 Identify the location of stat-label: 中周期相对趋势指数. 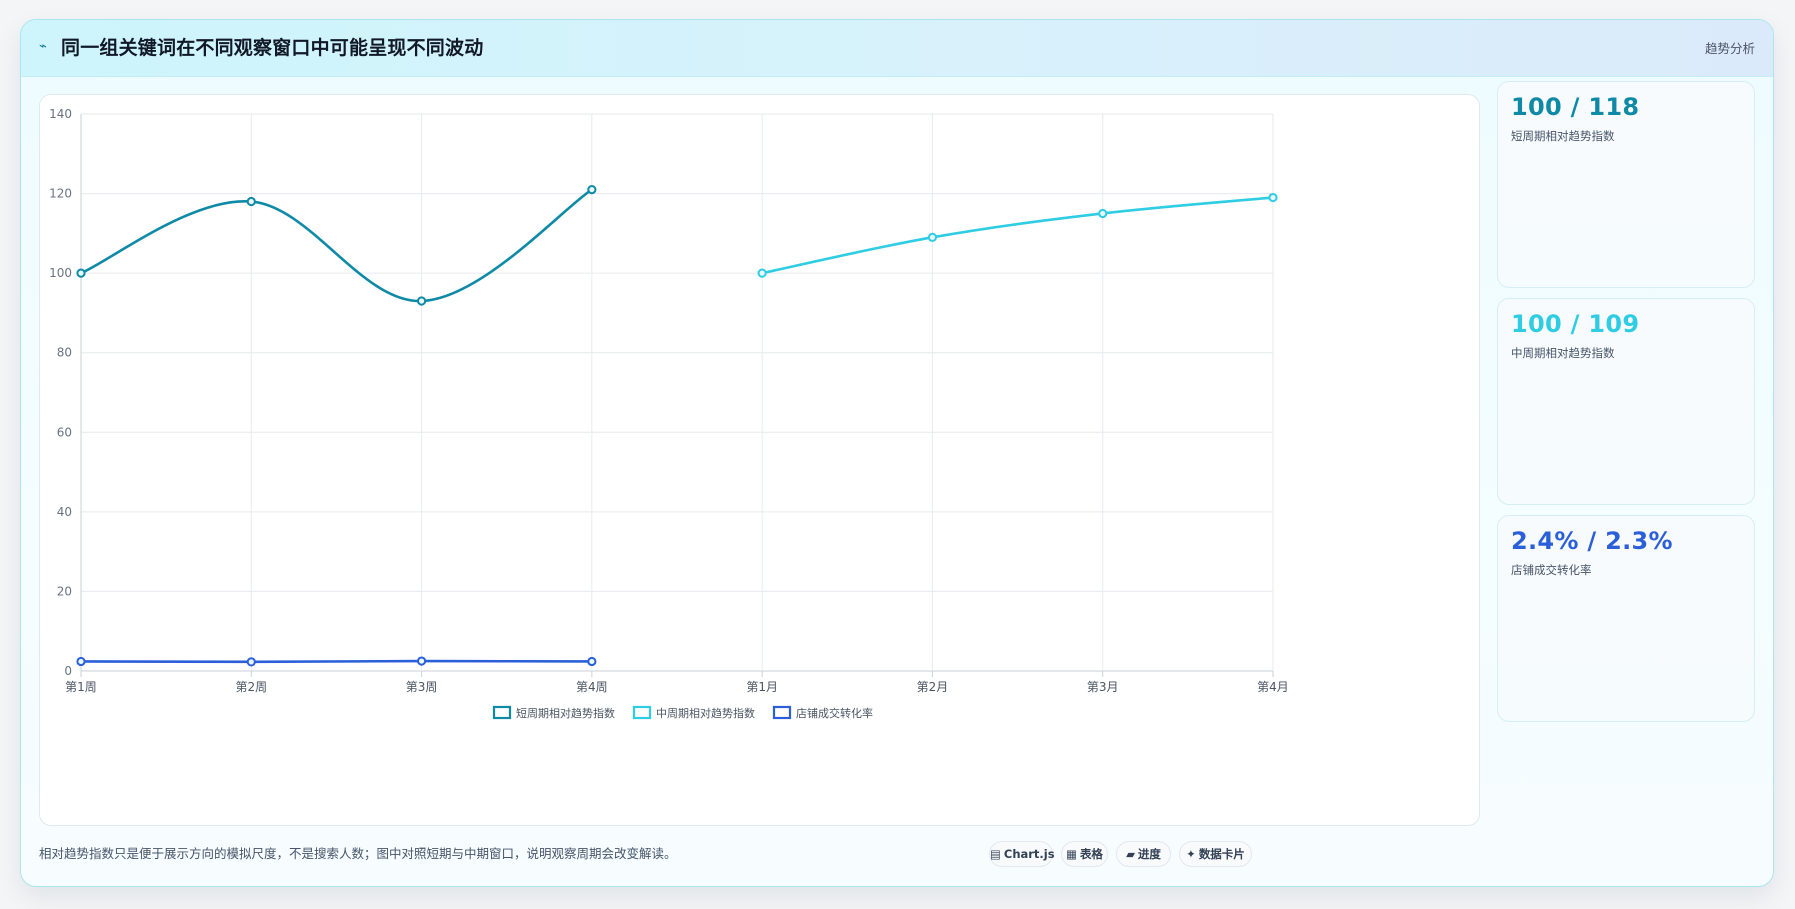
(1563, 353).